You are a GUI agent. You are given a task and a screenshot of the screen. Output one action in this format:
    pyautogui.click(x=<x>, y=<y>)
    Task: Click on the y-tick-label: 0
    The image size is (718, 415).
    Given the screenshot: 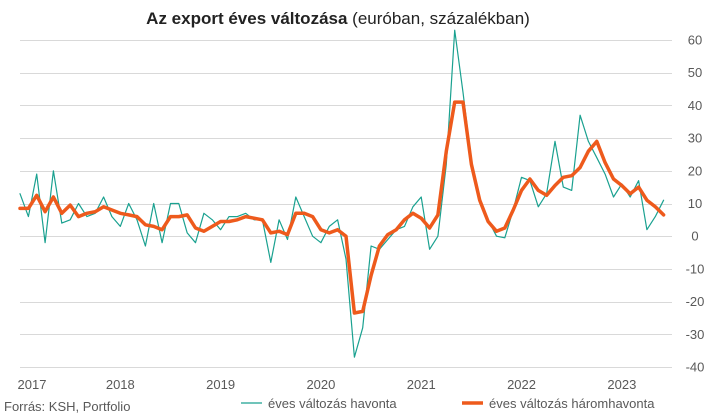 What is the action you would take?
    pyautogui.click(x=694, y=236)
    